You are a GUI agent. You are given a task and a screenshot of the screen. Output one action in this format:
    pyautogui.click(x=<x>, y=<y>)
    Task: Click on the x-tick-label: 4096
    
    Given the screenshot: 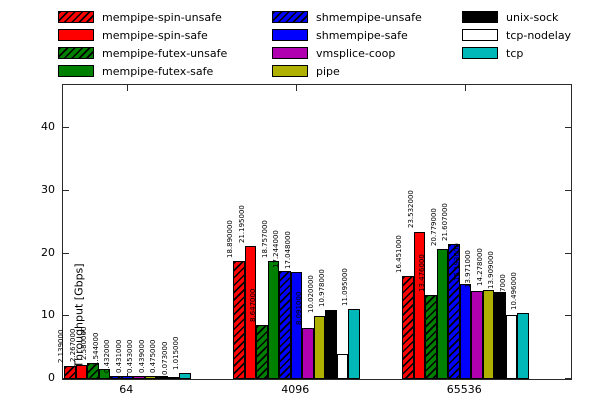 What is the action you would take?
    pyautogui.click(x=295, y=389)
    